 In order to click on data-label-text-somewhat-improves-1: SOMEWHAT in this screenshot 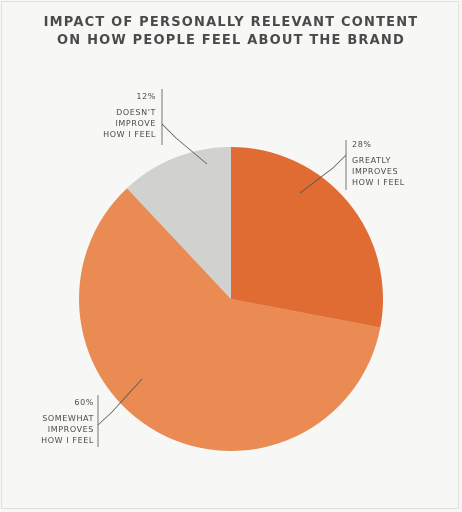, I will do `click(68, 418)`.